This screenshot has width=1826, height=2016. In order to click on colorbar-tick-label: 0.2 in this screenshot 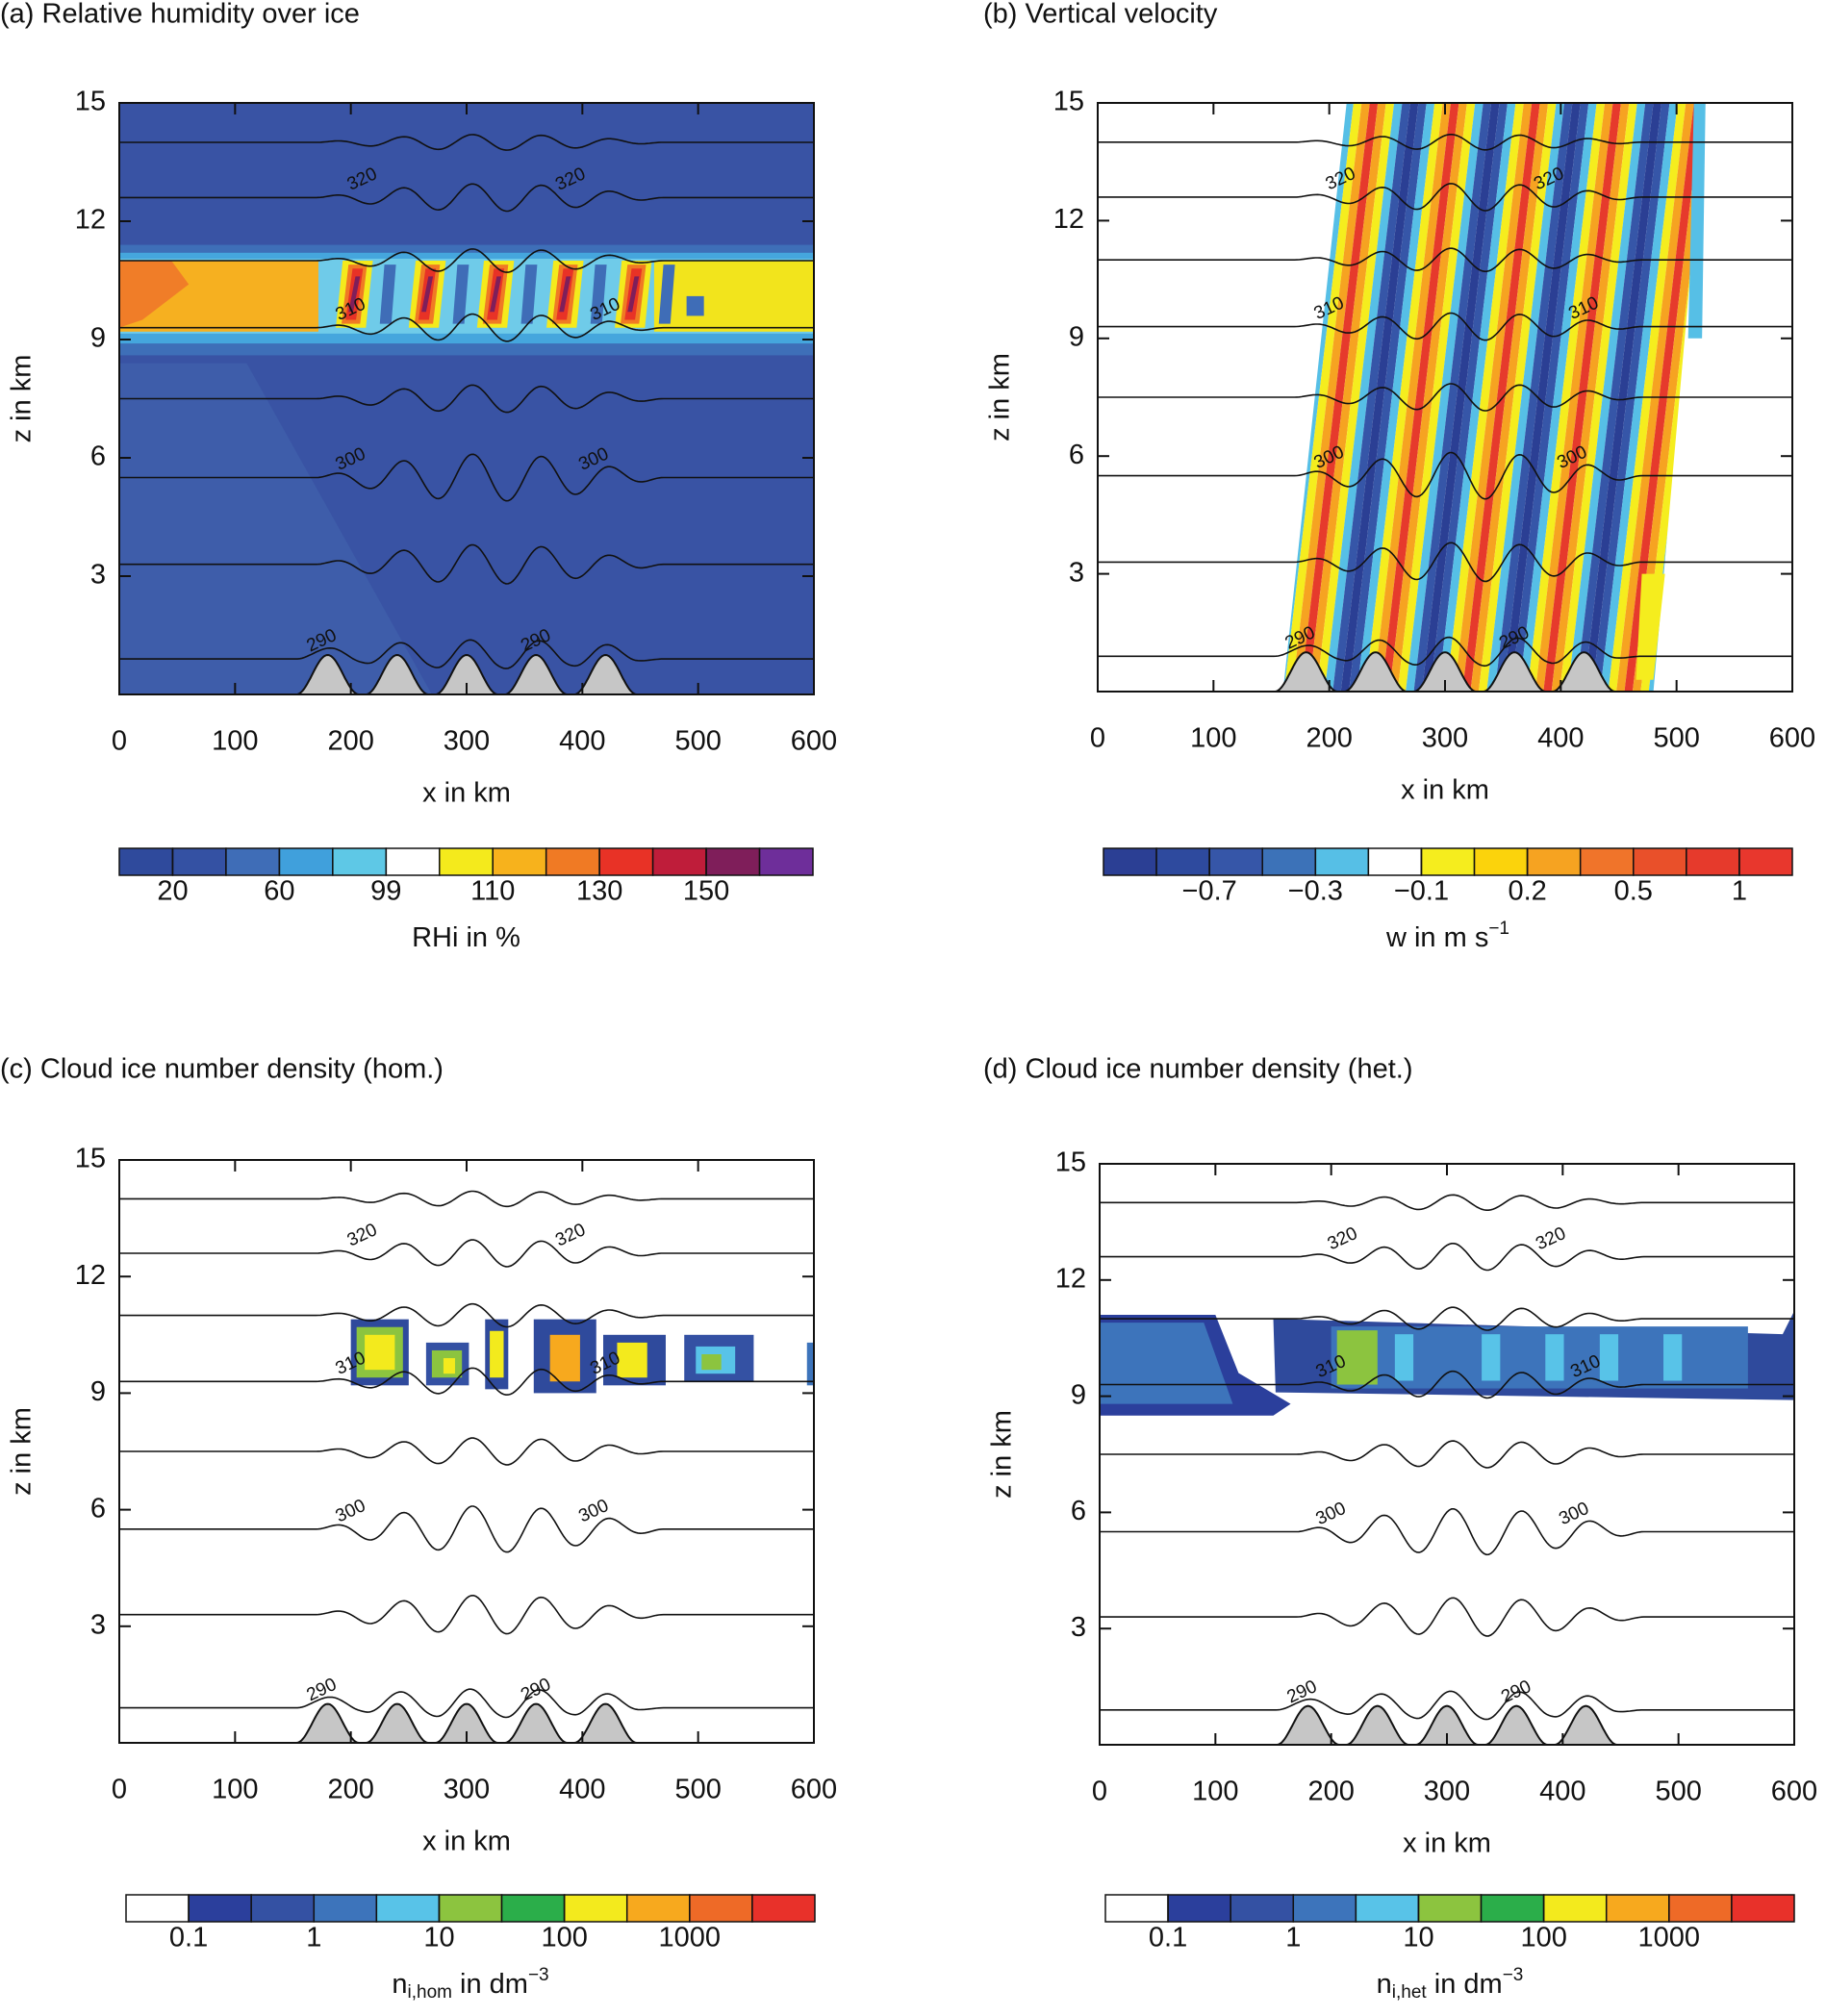, I will do `click(1527, 892)`.